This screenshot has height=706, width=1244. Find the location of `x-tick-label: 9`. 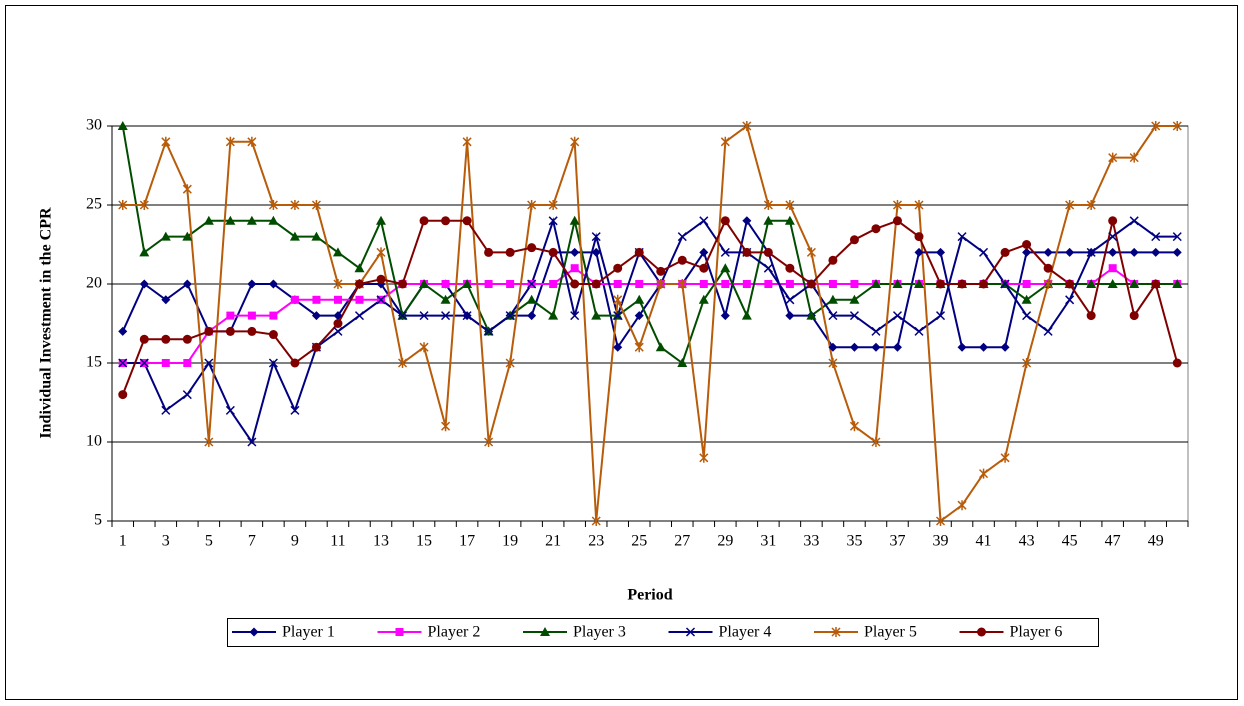

x-tick-label: 9 is located at coordinates (295, 541).